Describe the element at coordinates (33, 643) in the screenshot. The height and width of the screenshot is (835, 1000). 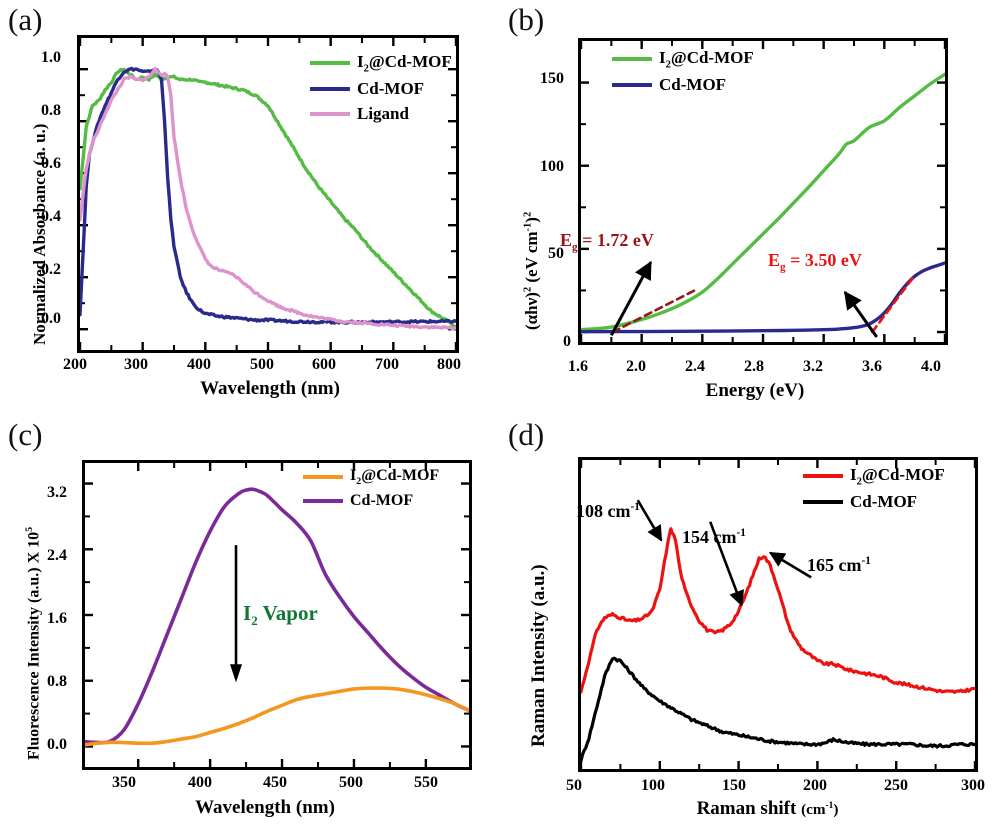
I see `panel-c-ylabel: Fluorescence Intensity (a.u.) X 105` at that location.